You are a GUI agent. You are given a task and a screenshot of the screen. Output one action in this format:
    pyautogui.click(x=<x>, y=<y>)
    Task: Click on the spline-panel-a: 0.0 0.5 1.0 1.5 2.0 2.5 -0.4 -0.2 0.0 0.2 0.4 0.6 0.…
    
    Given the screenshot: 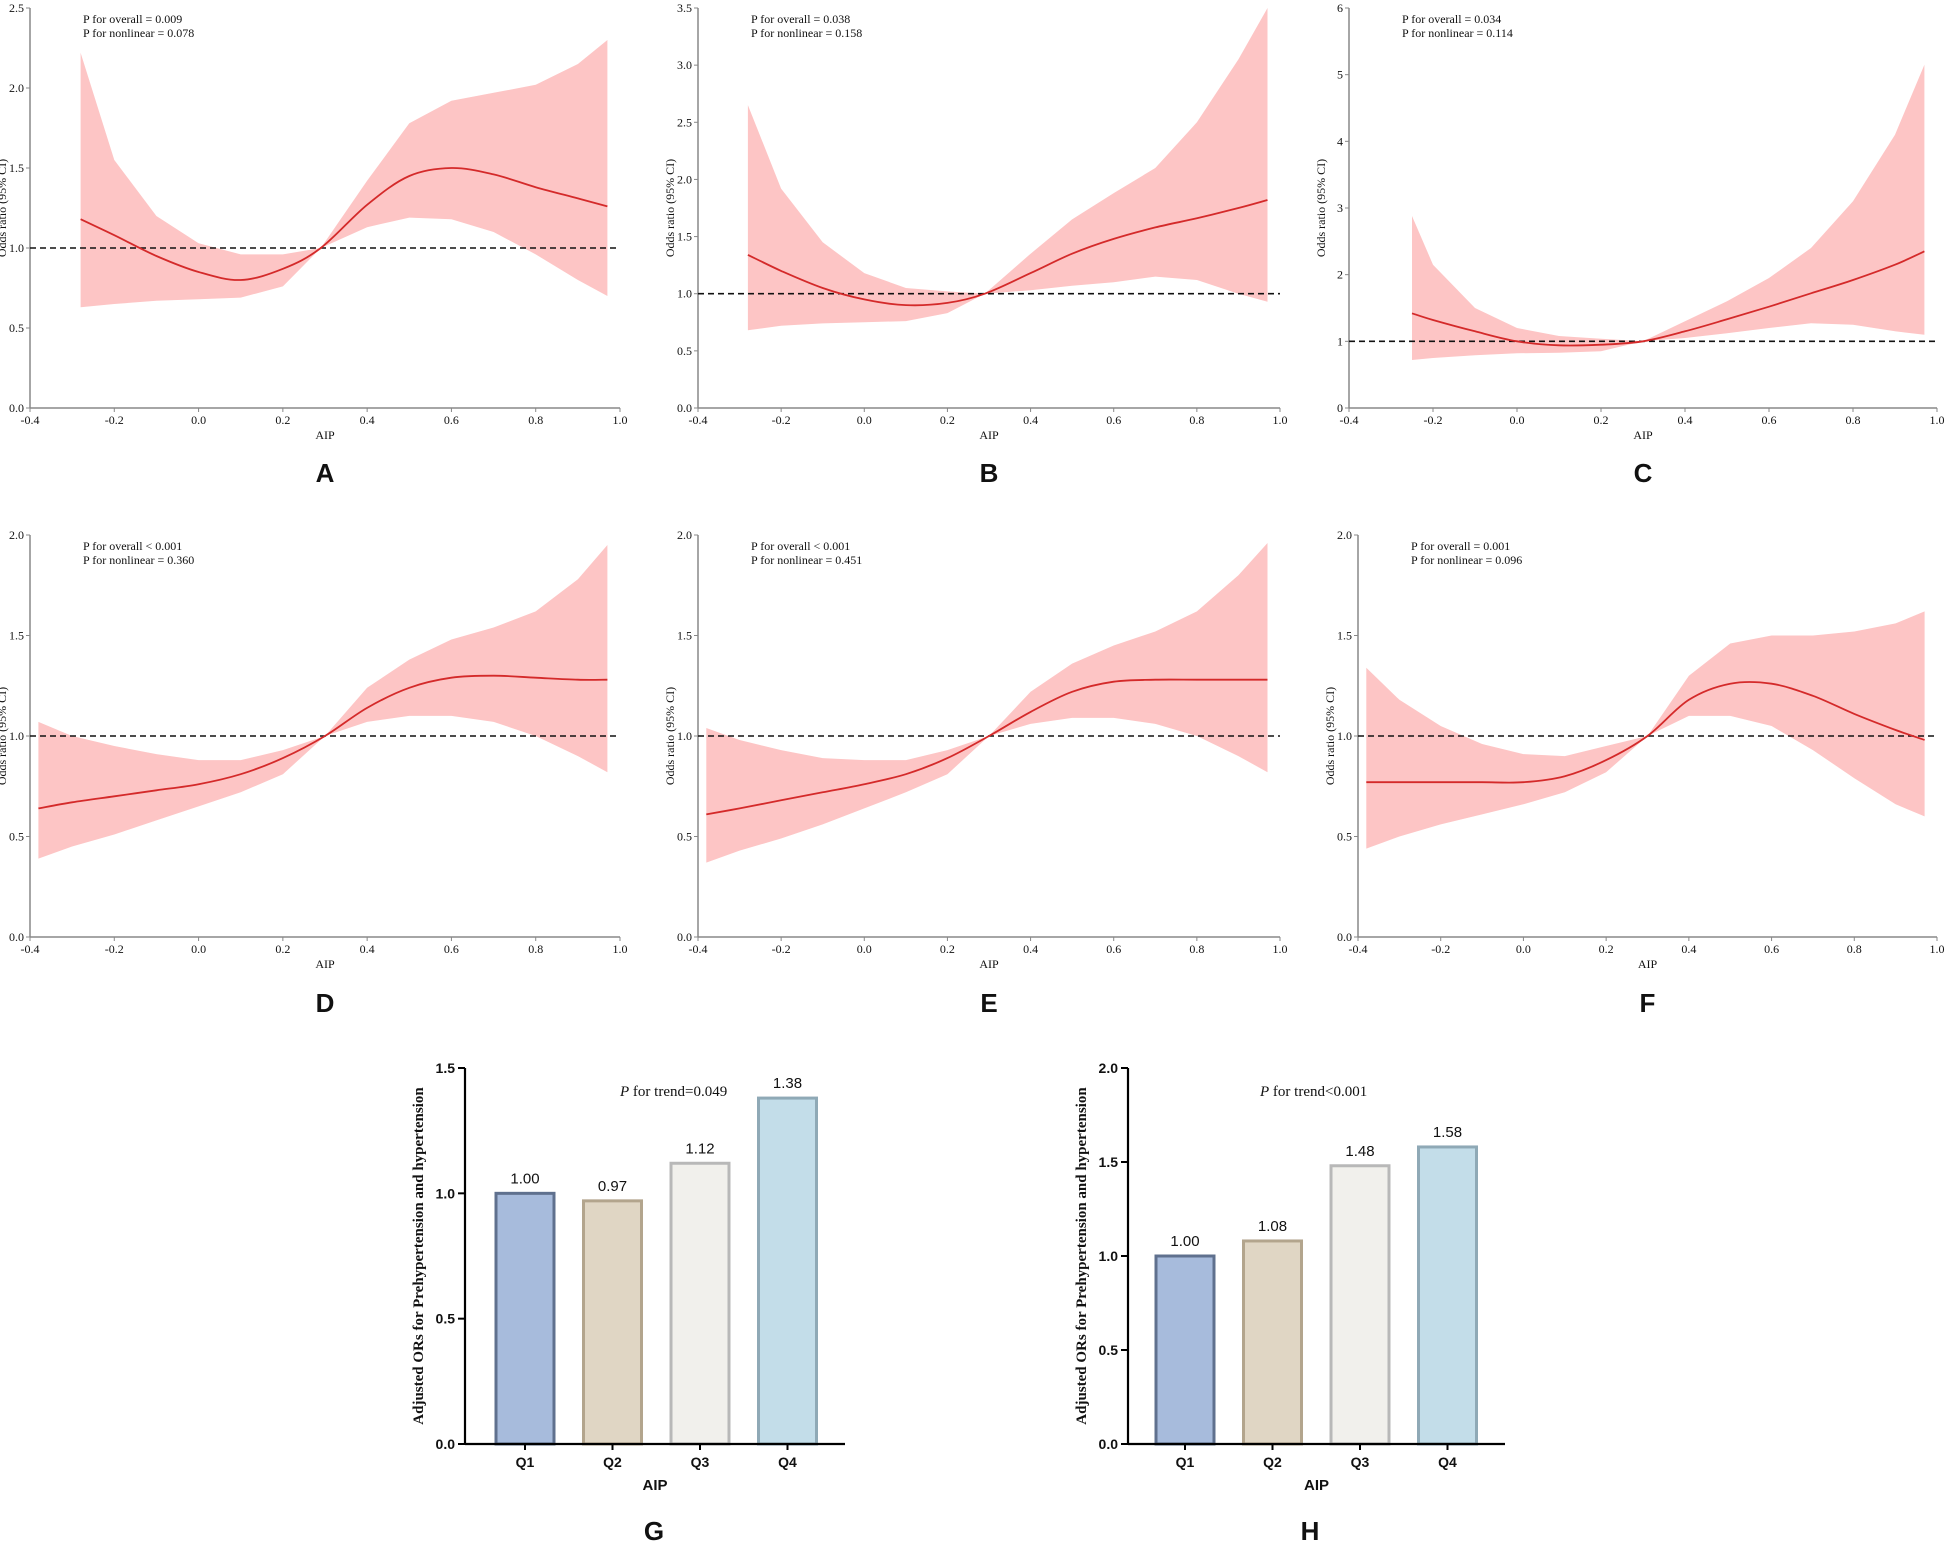 What is the action you would take?
    pyautogui.click(x=314, y=244)
    